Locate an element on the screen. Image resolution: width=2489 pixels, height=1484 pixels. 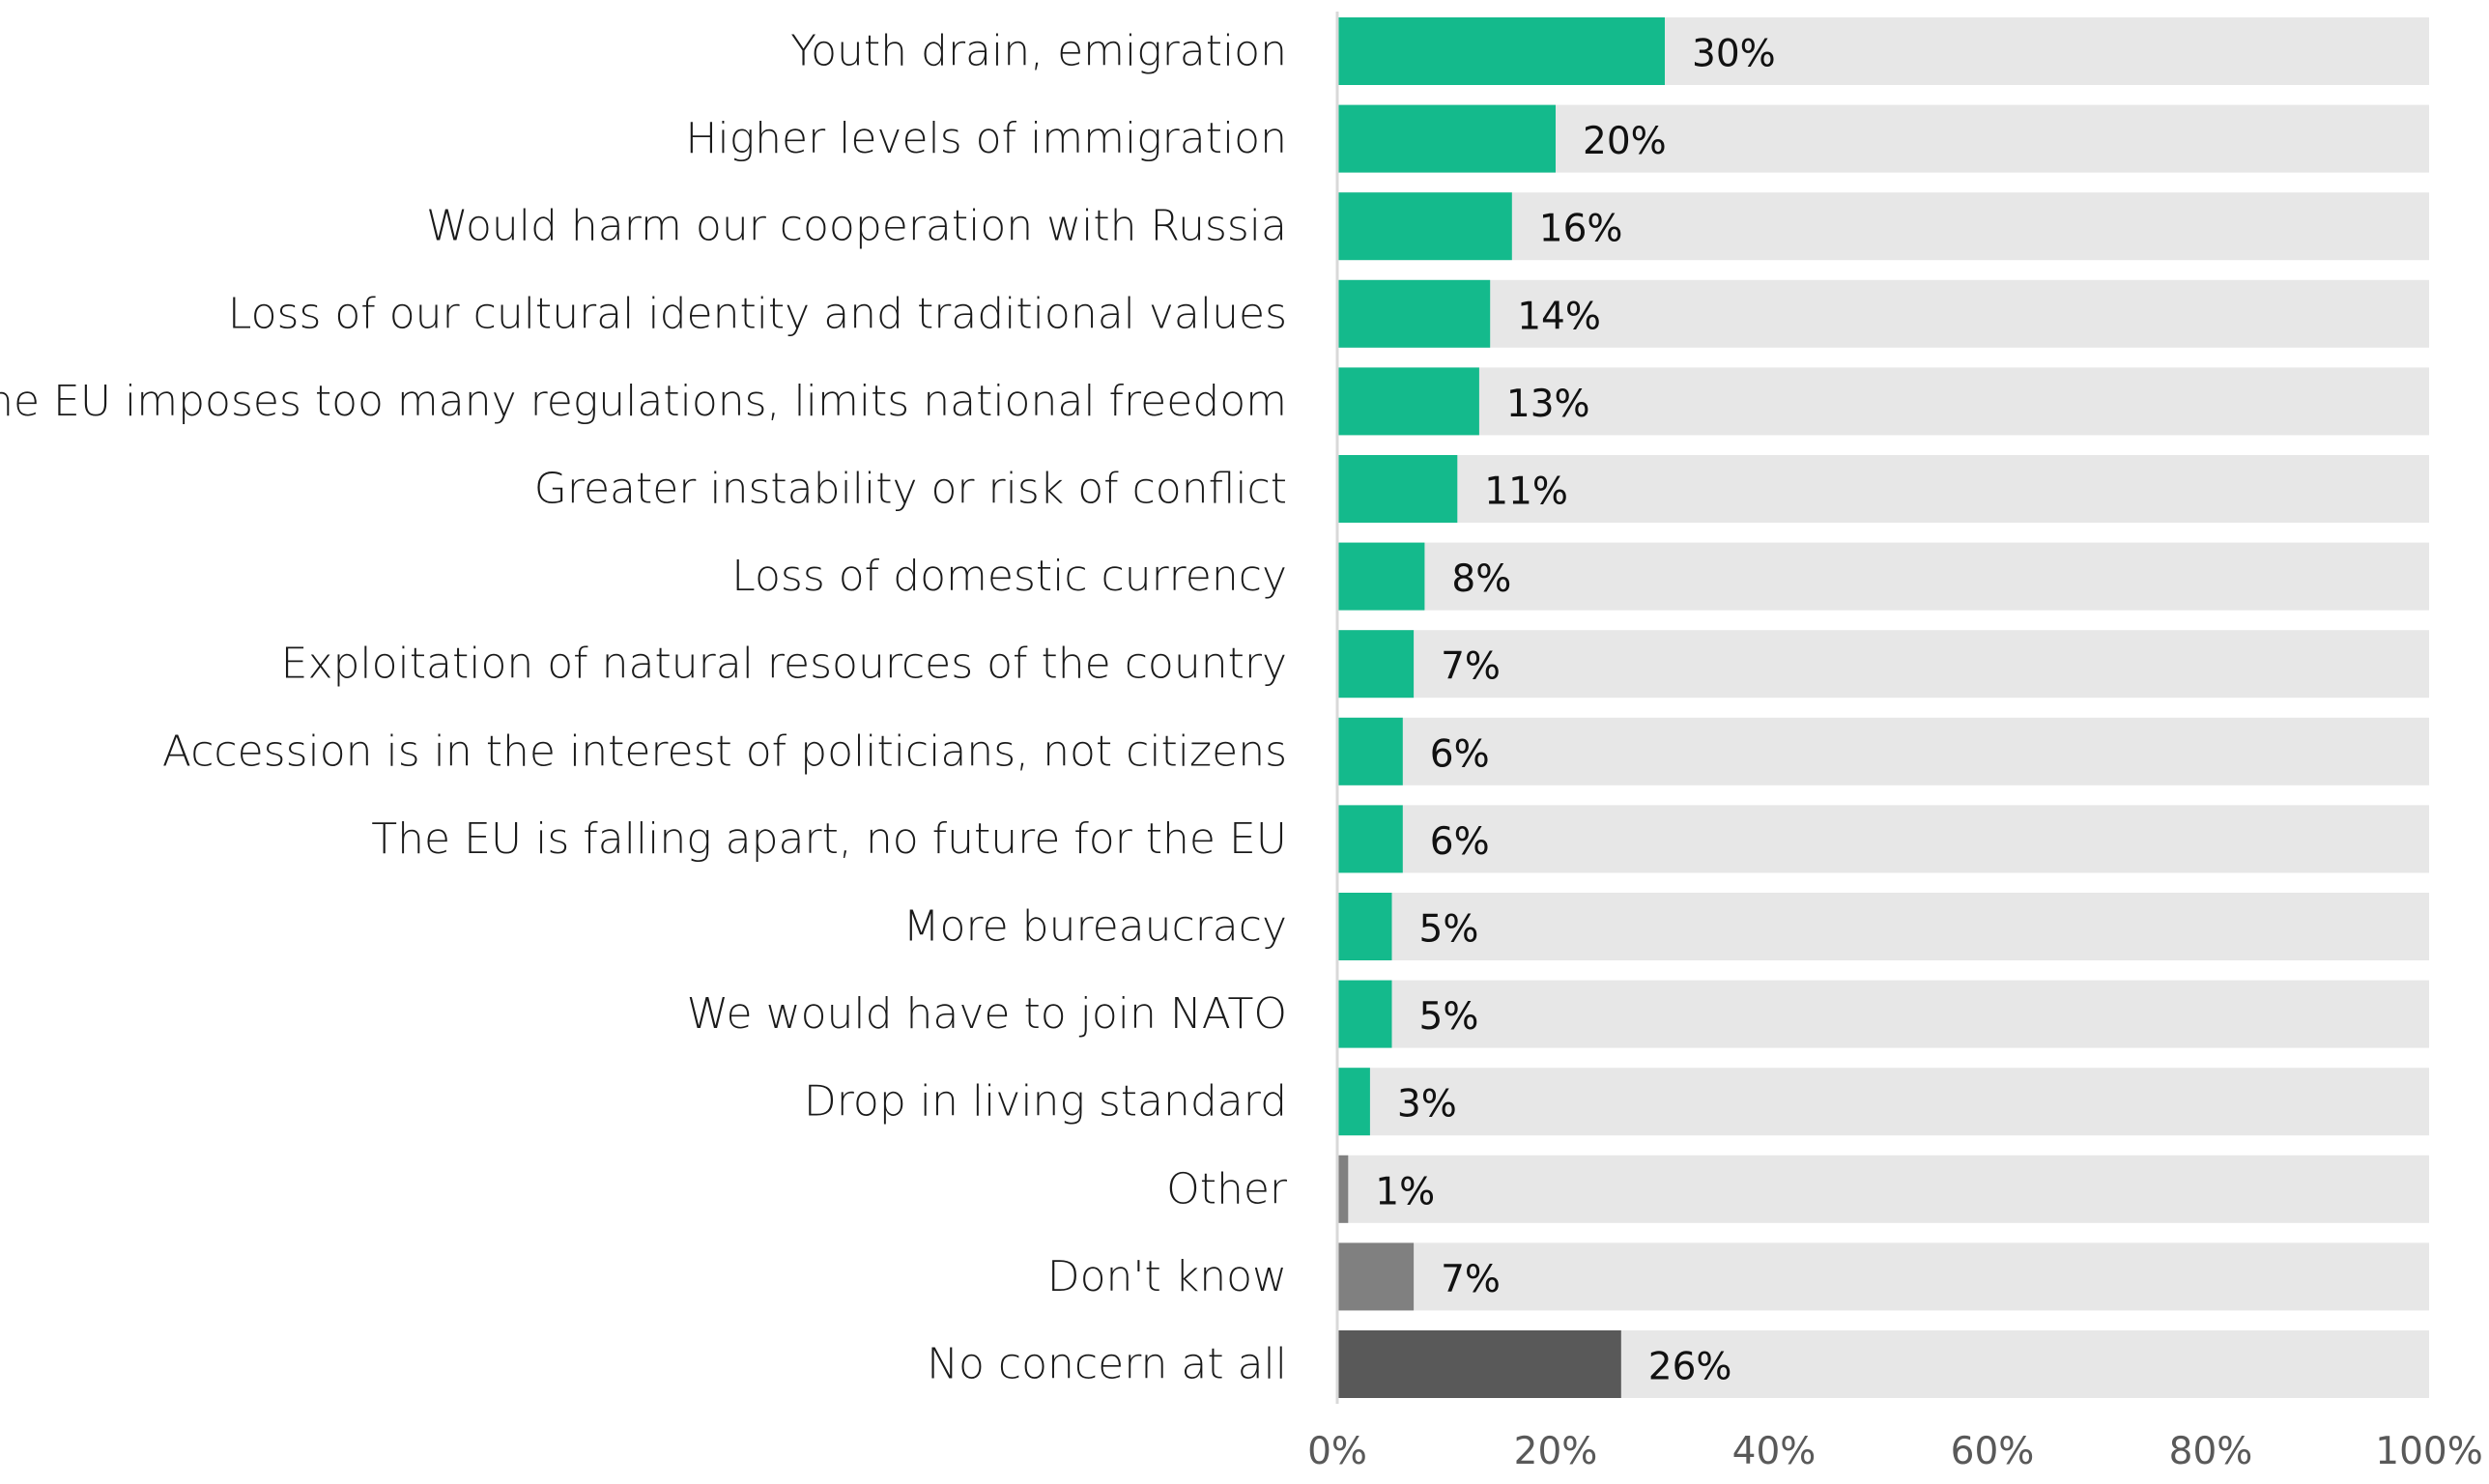
x-tick-label: 20% is located at coordinates (1556, 1452).